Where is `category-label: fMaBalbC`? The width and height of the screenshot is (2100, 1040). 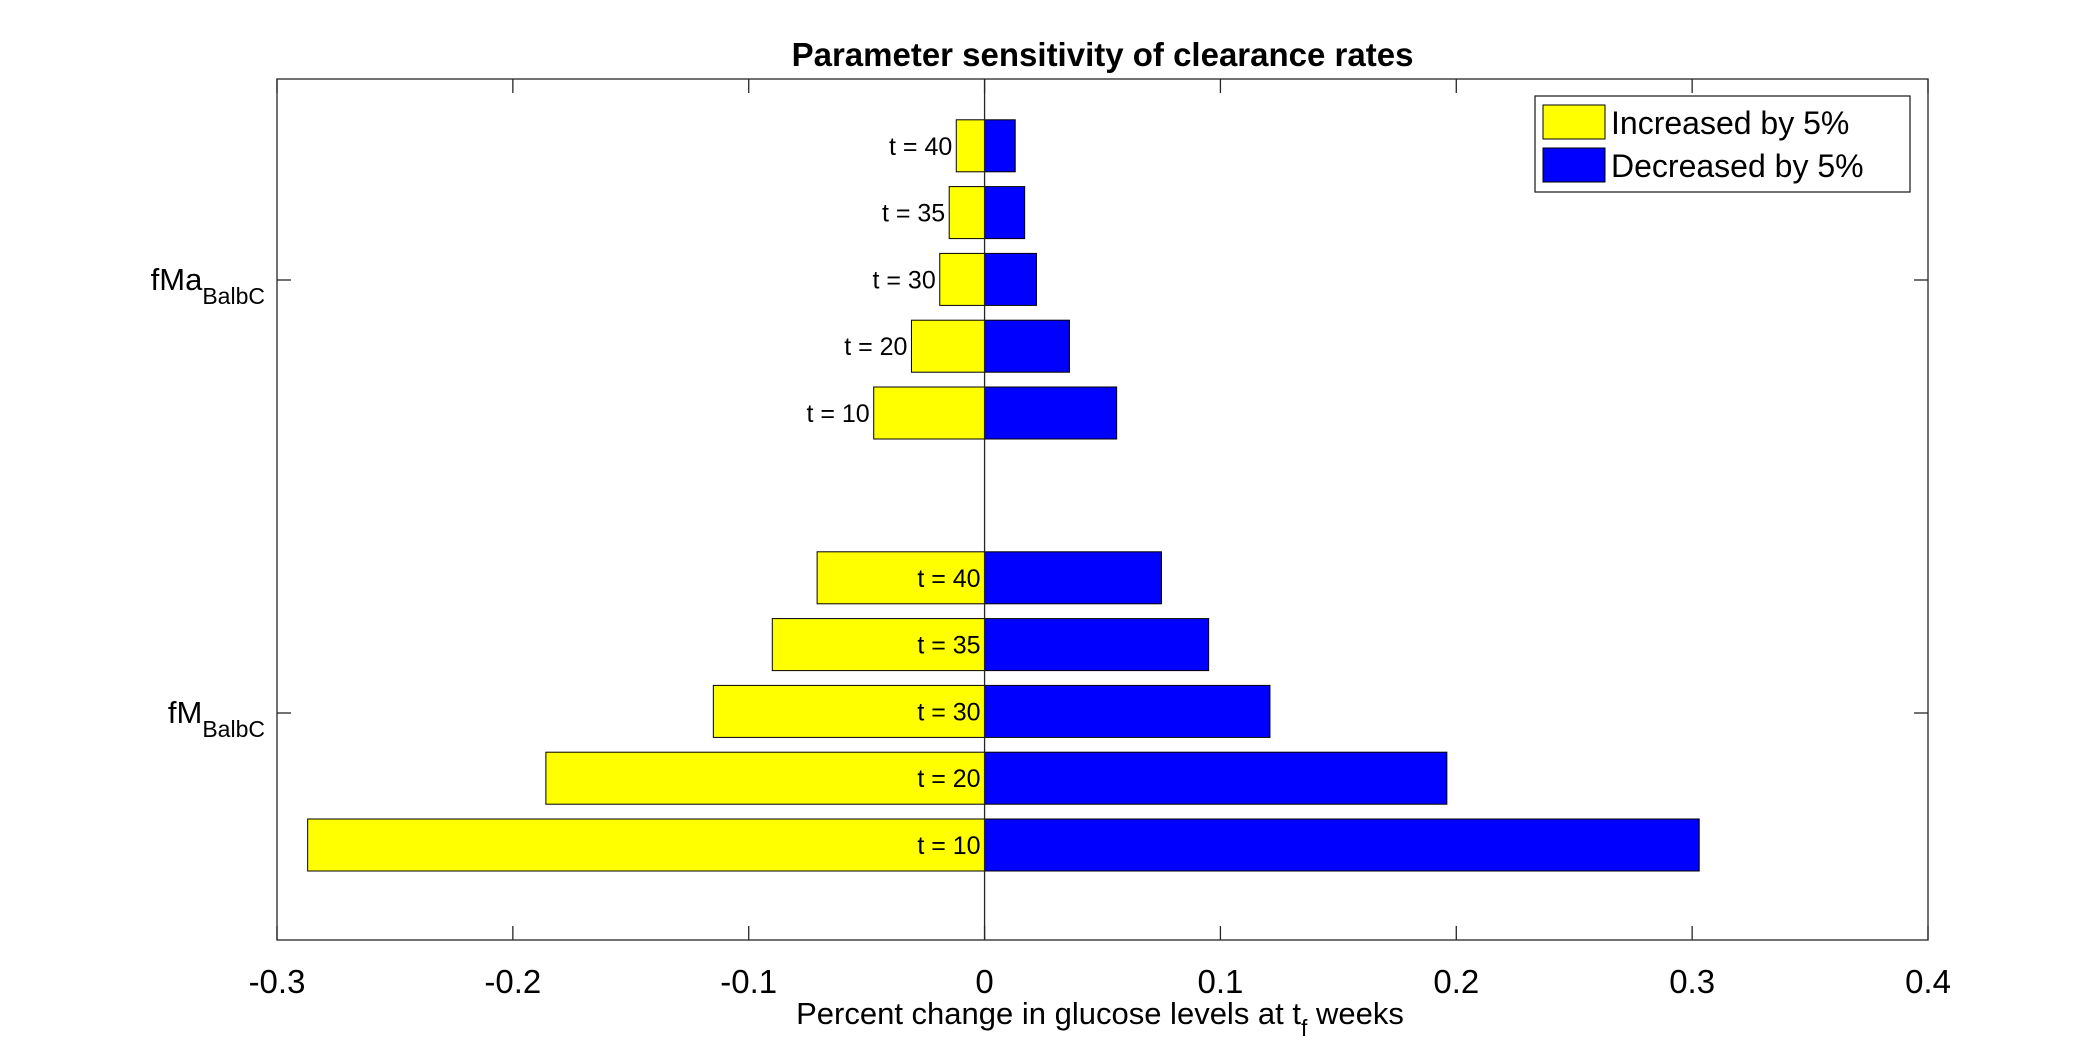
category-label: fMaBalbC is located at coordinates (208, 285).